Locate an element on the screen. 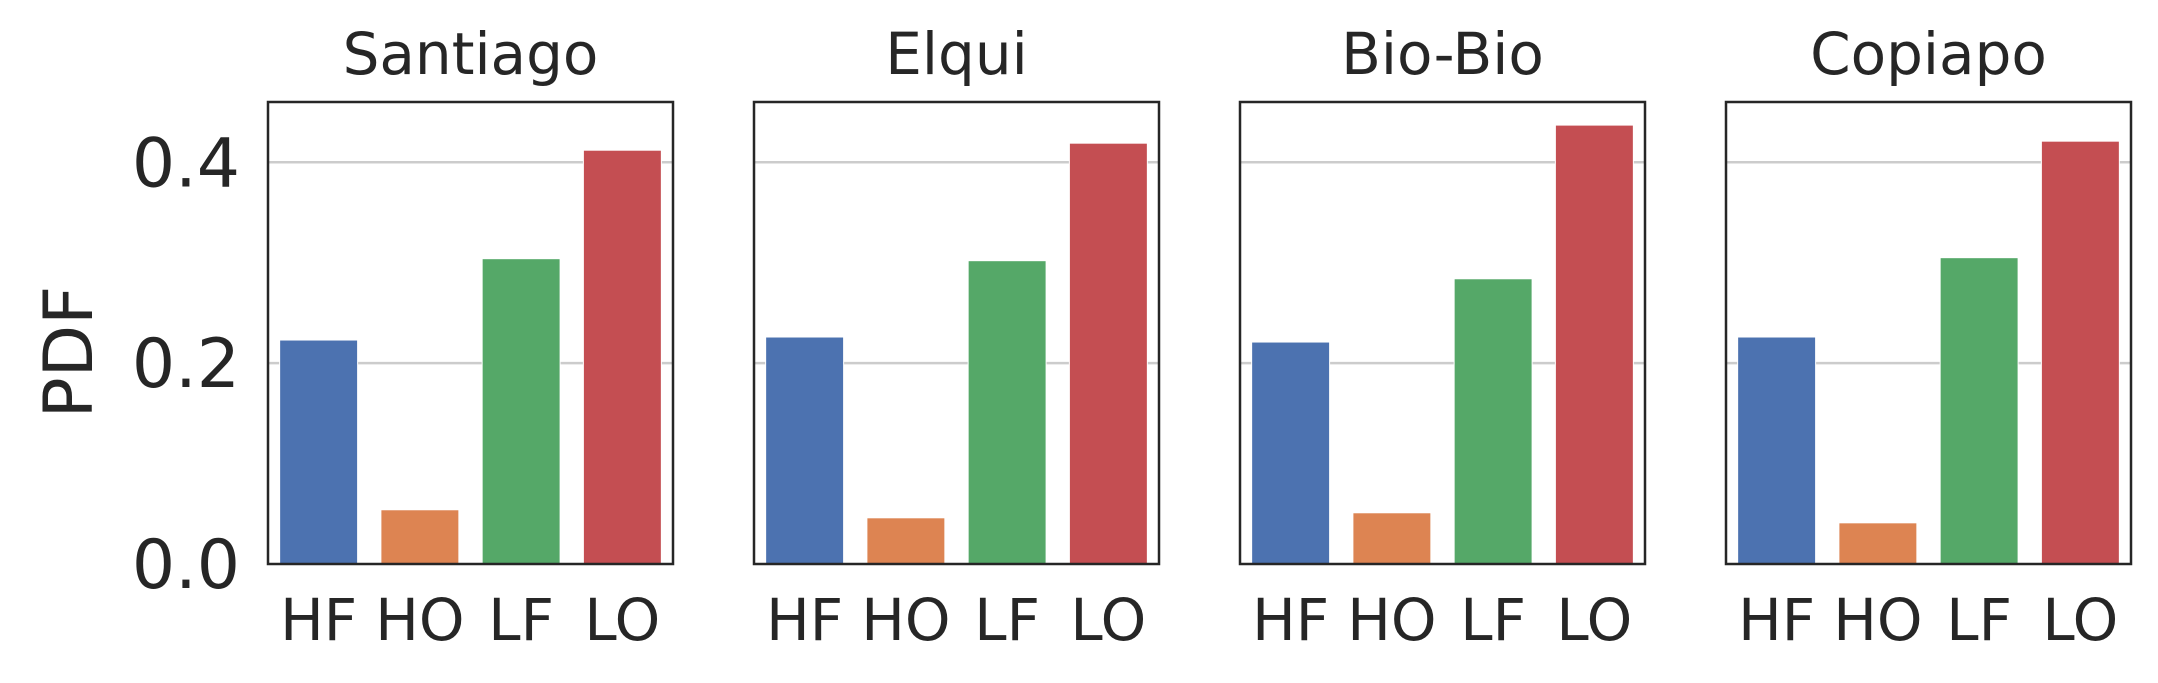 The image size is (2158, 683). y-tick-label: 0.2 is located at coordinates (186, 364).